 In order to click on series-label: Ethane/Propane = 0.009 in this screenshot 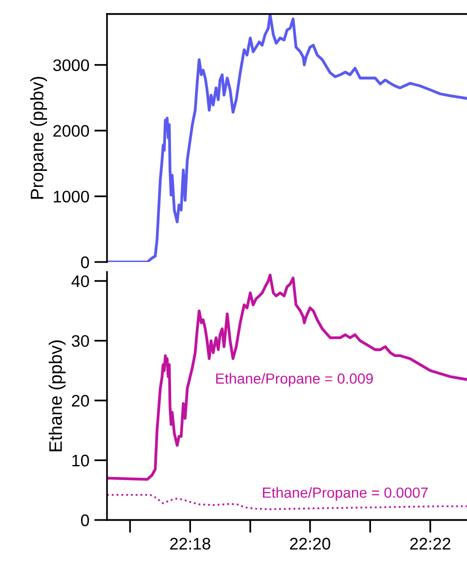, I will do `click(294, 380)`.